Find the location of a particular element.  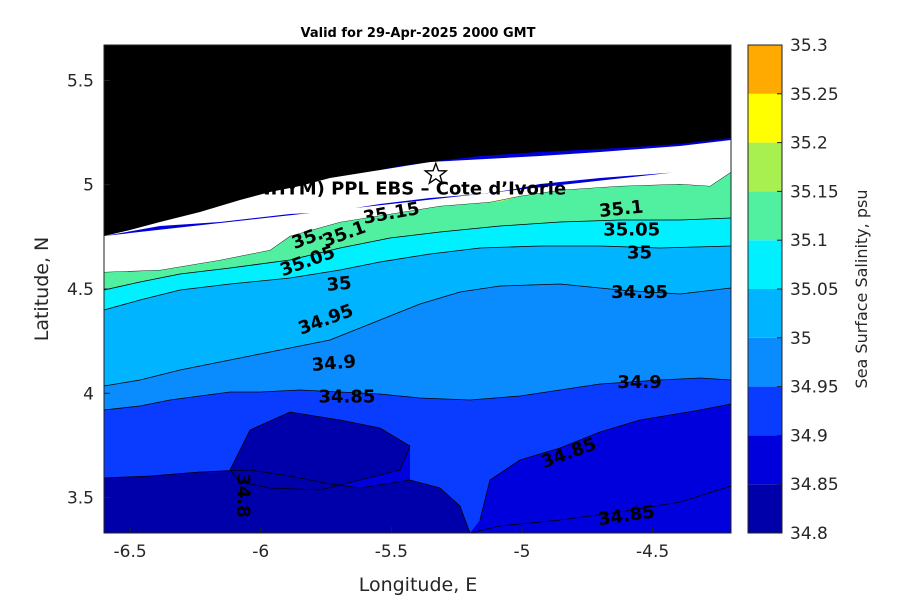

star-icon is located at coordinates (436, 173).